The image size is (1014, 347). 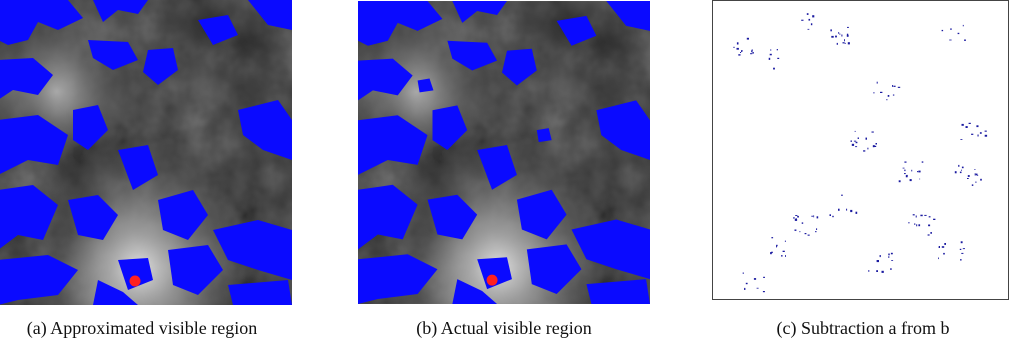 I want to click on viewpoint-marker-a, so click(x=135, y=281).